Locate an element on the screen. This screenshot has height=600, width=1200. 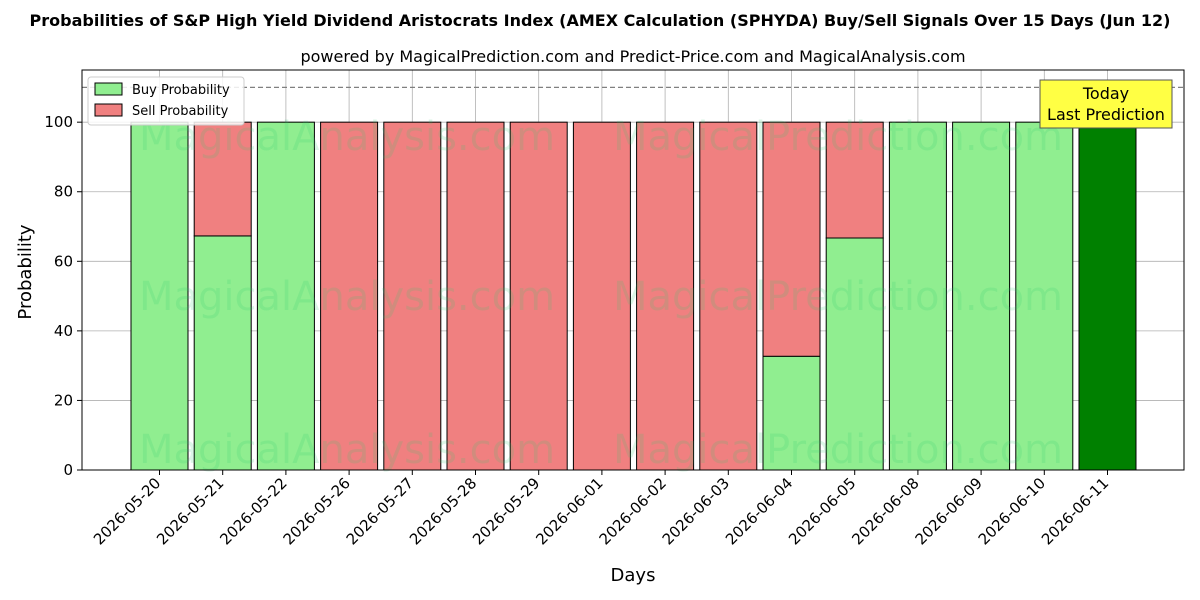
x-tick-label: 2026-06-08 is located at coordinates (885, 511).